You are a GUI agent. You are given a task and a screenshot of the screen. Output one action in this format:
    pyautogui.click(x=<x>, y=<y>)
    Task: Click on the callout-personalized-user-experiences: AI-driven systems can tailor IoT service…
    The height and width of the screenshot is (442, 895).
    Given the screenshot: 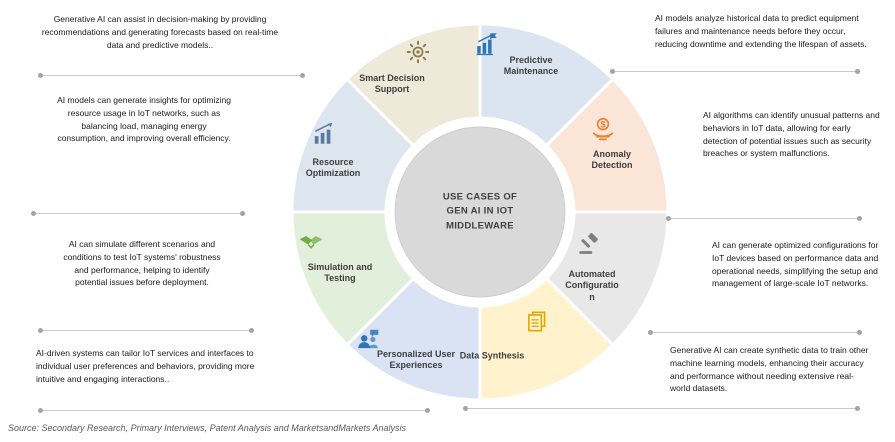 What is the action you would take?
    pyautogui.click(x=145, y=366)
    